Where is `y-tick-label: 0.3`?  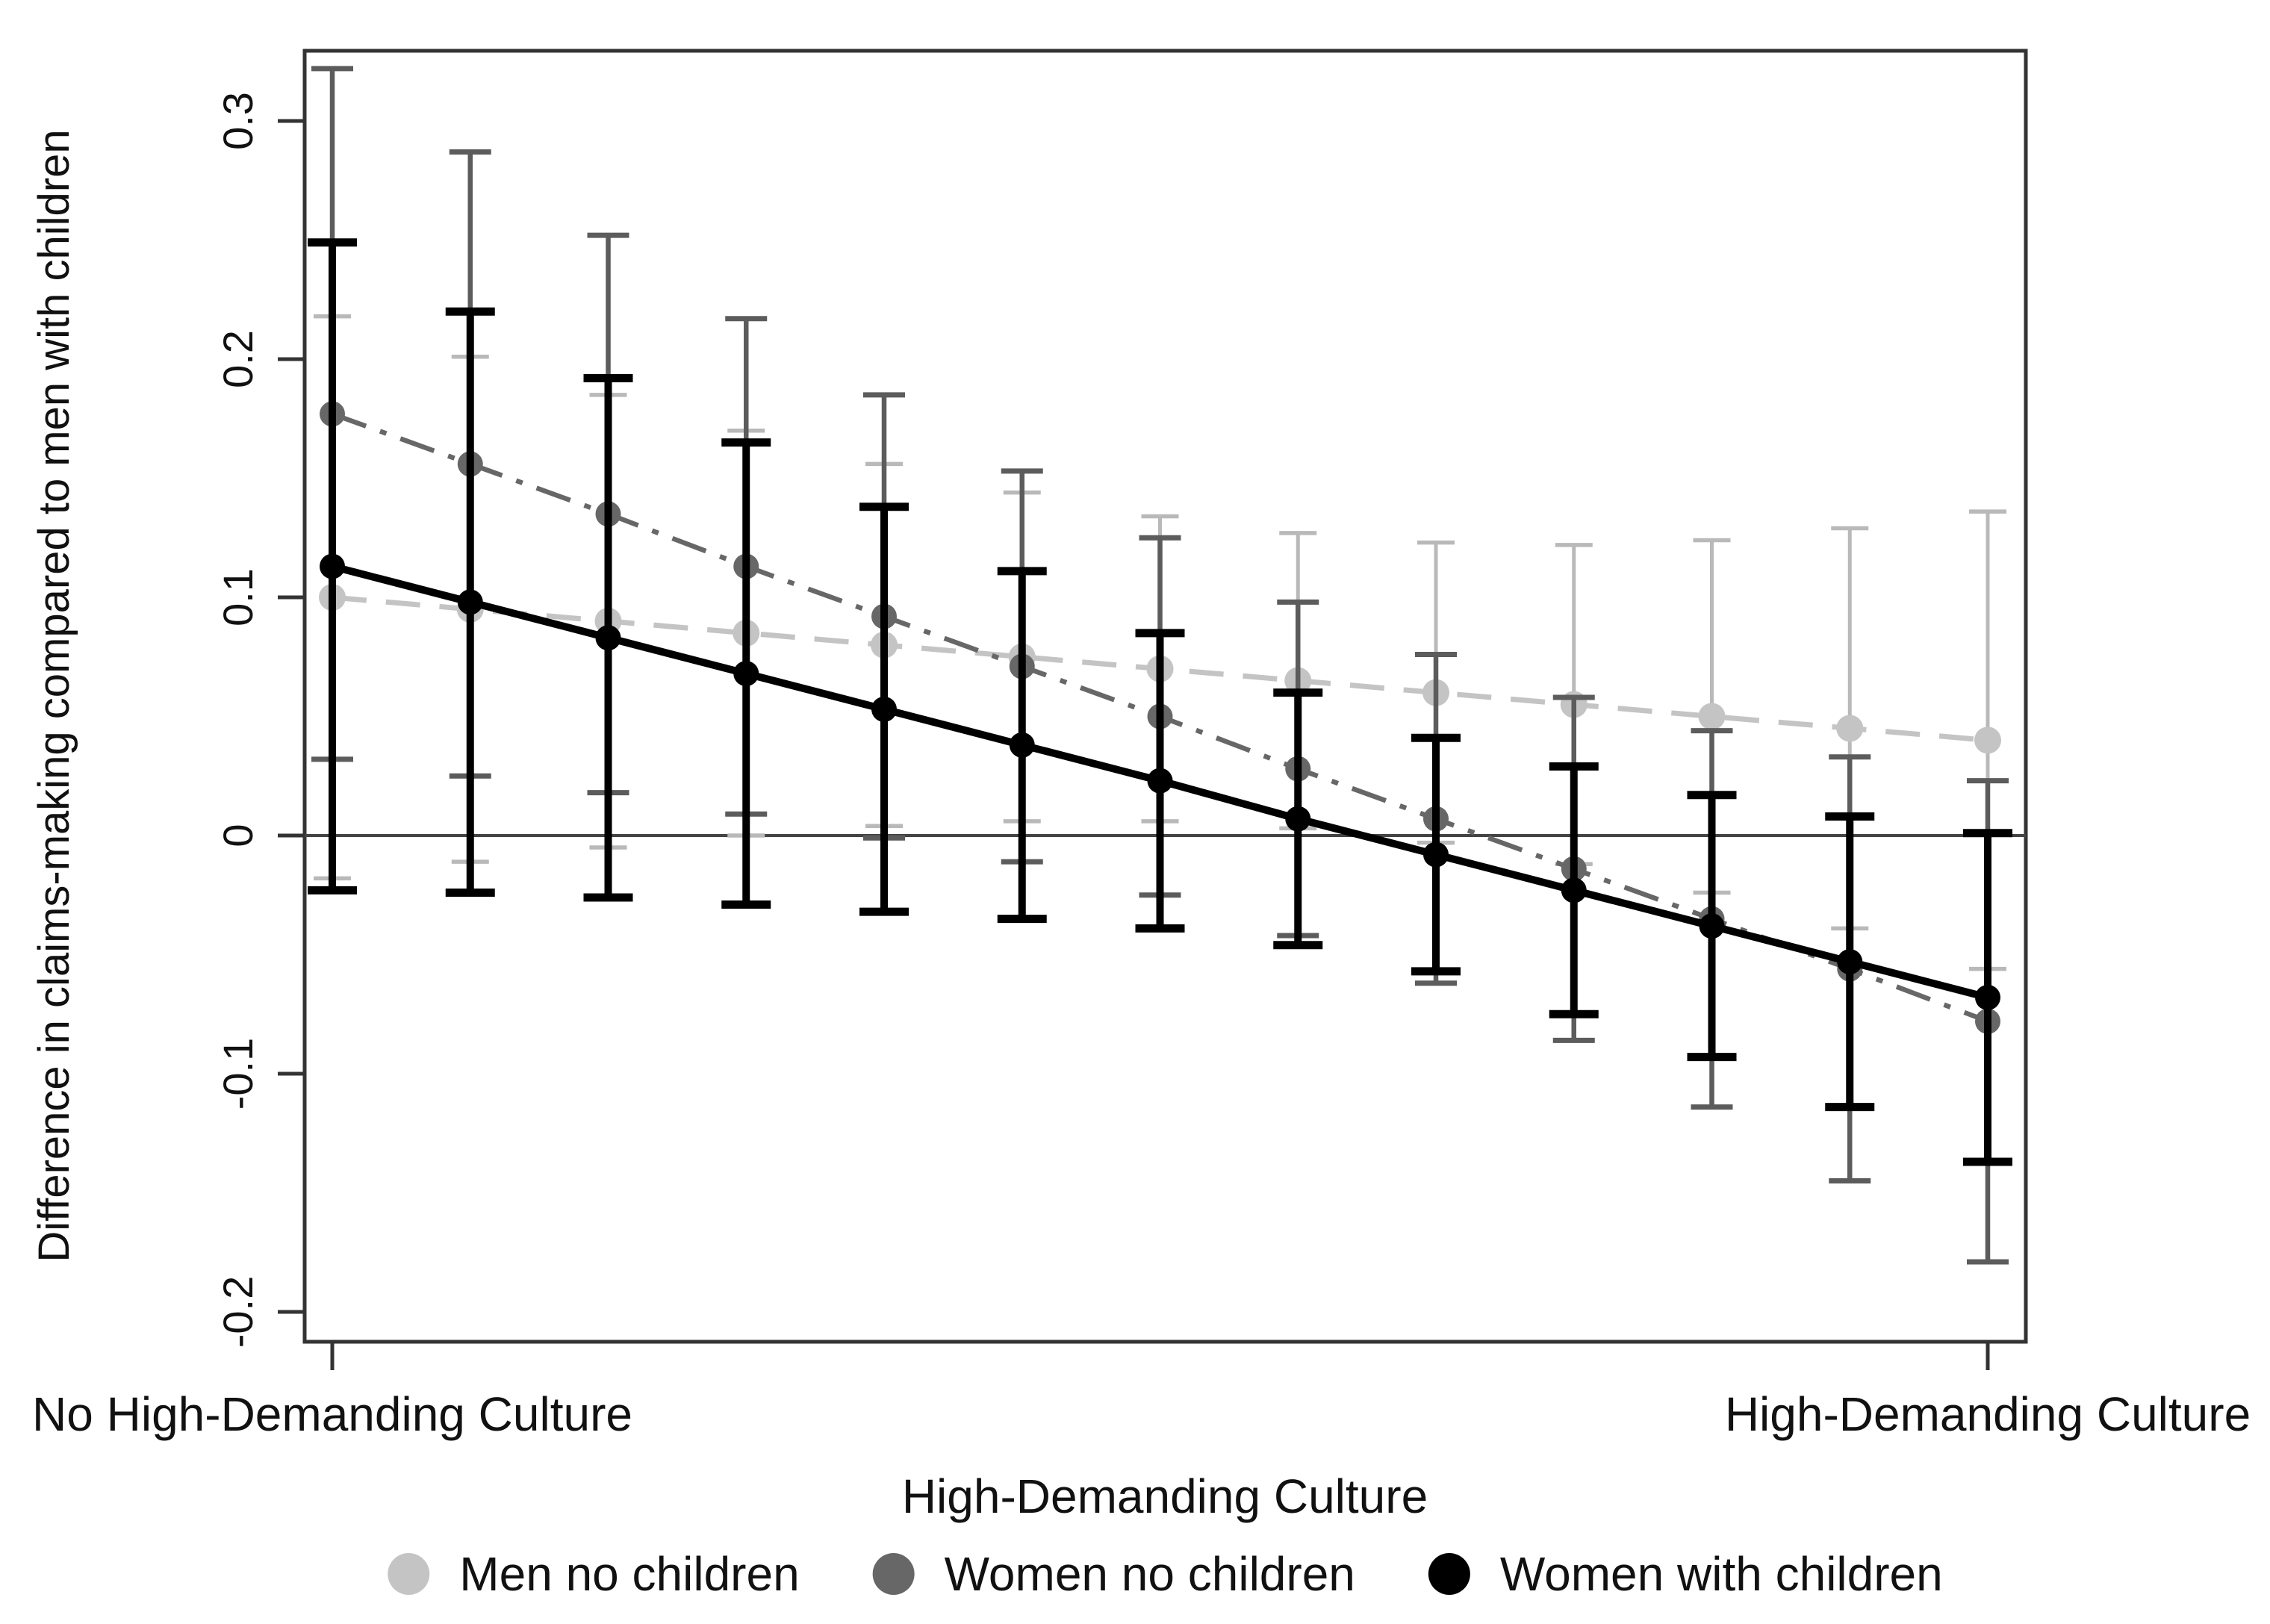
y-tick-label: 0.3 is located at coordinates (237, 121).